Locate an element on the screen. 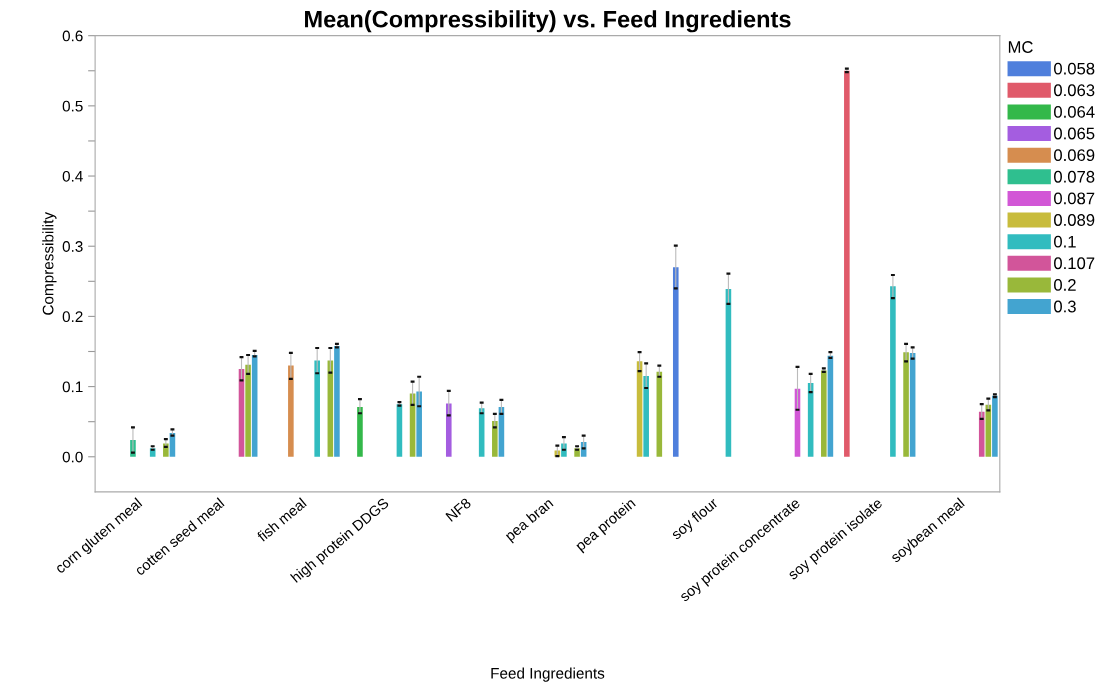 Image resolution: width=1106 pixels, height=686 pixels. y-tick-label: 0.6 is located at coordinates (72, 36).